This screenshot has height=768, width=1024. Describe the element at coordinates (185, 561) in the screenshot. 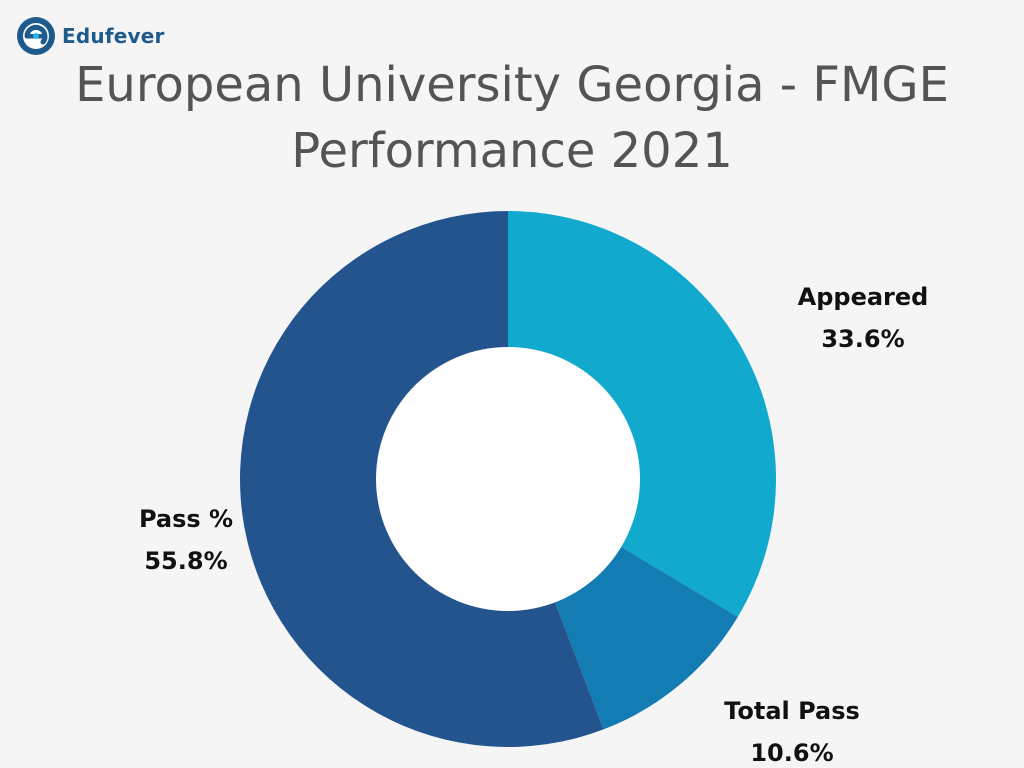

I see `slice-label-value: 55.8%` at that location.